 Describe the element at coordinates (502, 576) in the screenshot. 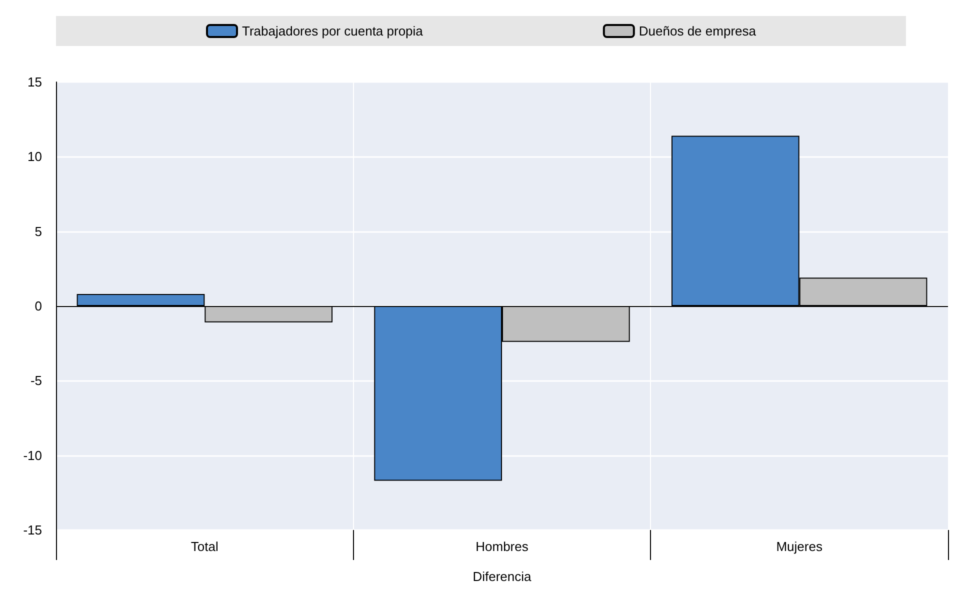

I see `x-axis-title: Diferencia` at that location.